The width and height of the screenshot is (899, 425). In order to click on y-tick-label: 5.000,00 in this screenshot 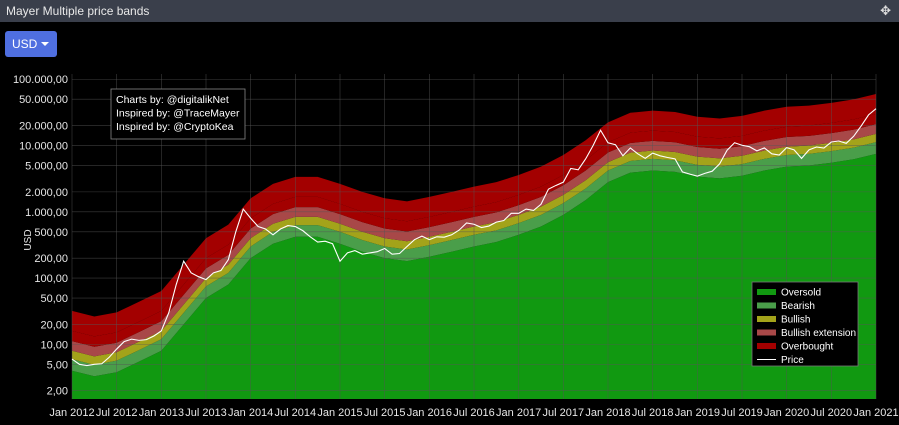, I will do `click(46, 166)`.